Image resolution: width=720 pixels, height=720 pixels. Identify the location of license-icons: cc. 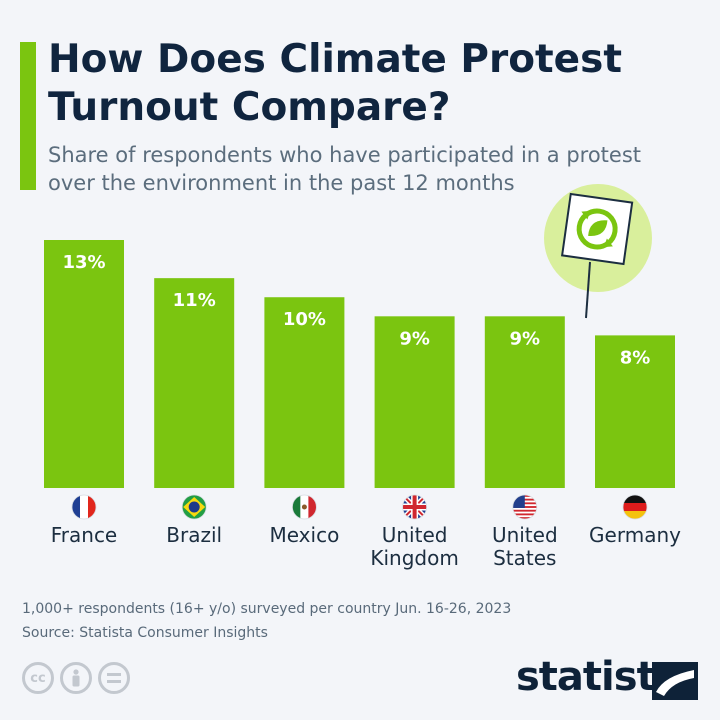
(76, 678).